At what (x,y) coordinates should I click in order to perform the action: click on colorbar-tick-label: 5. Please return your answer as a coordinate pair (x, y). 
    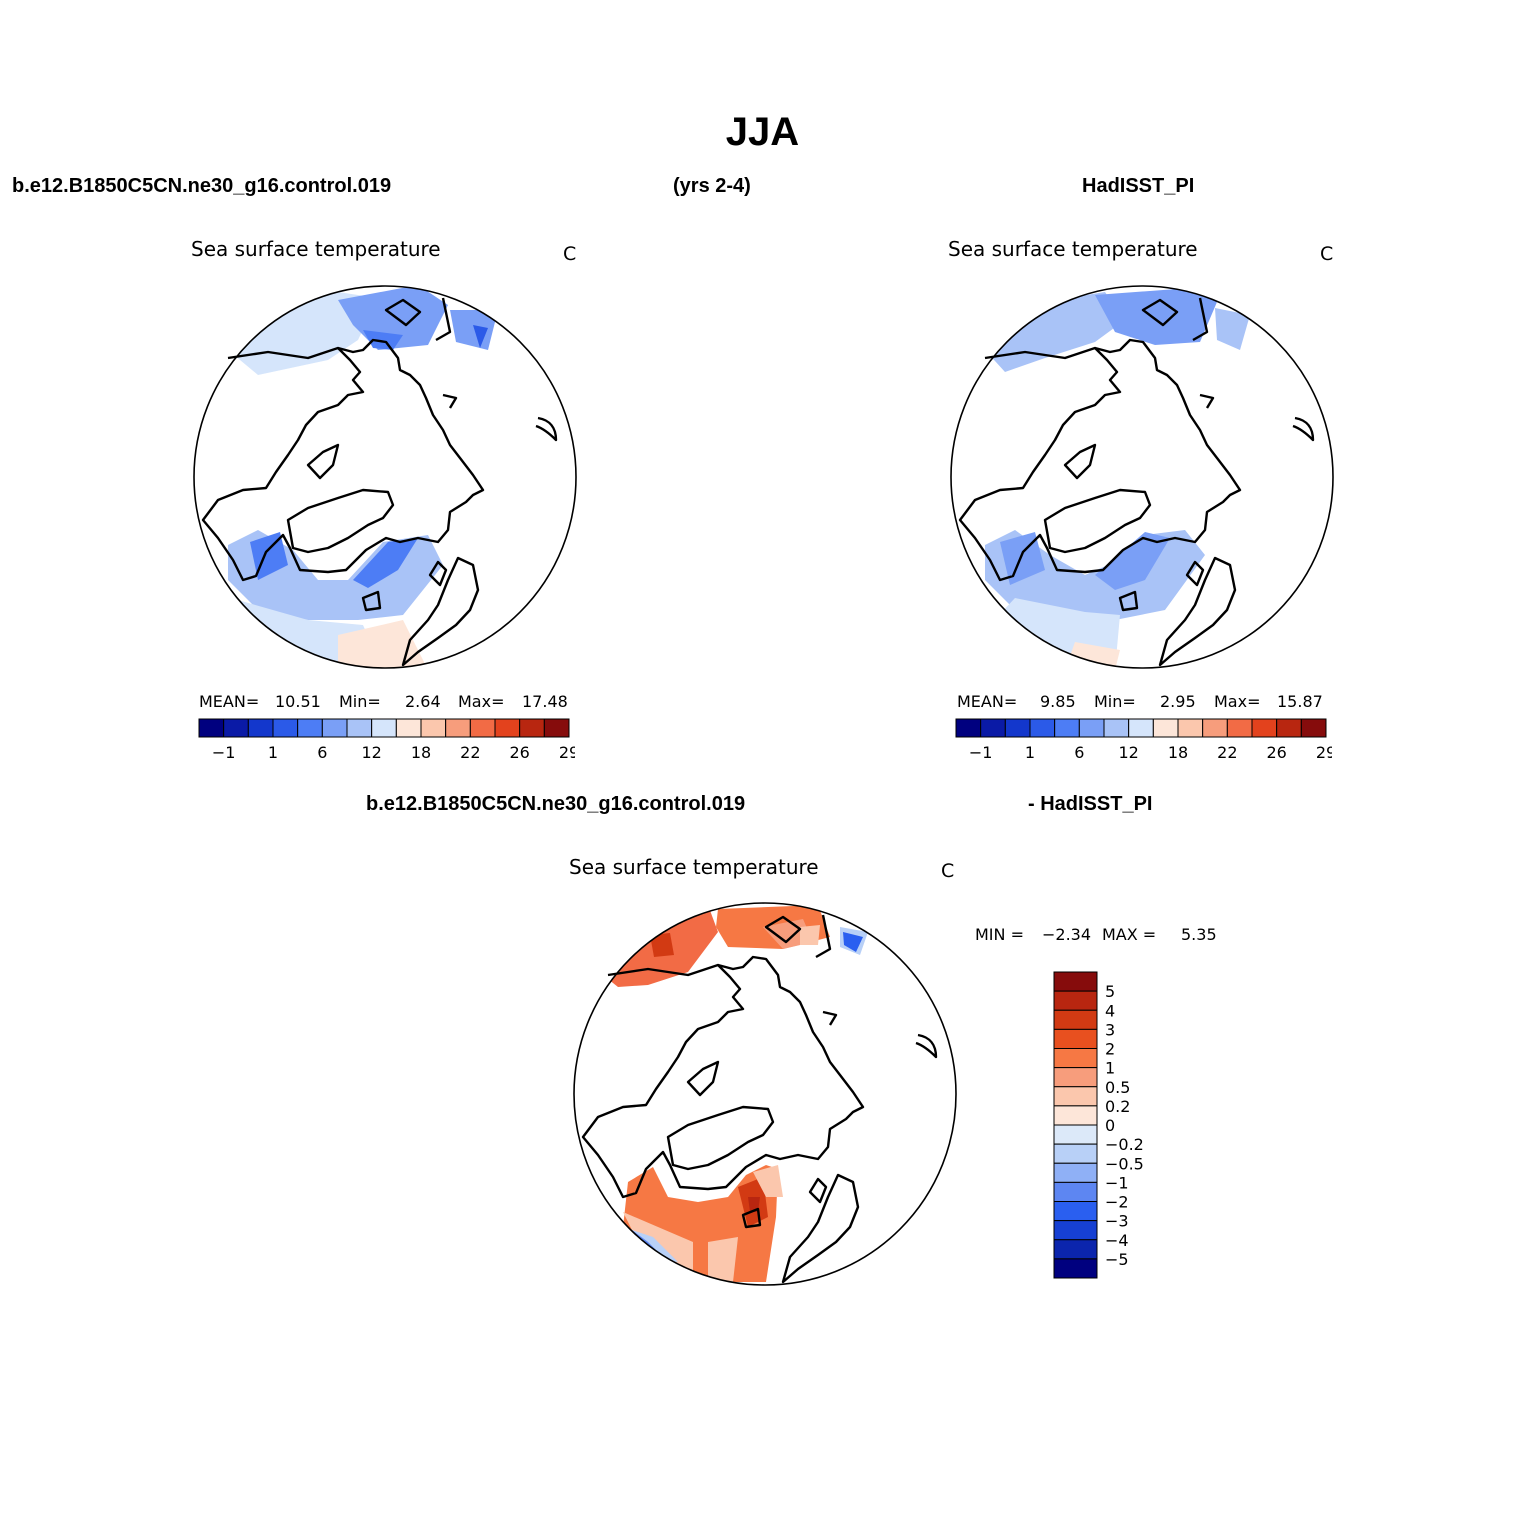
    Looking at the image, I should click on (1110, 991).